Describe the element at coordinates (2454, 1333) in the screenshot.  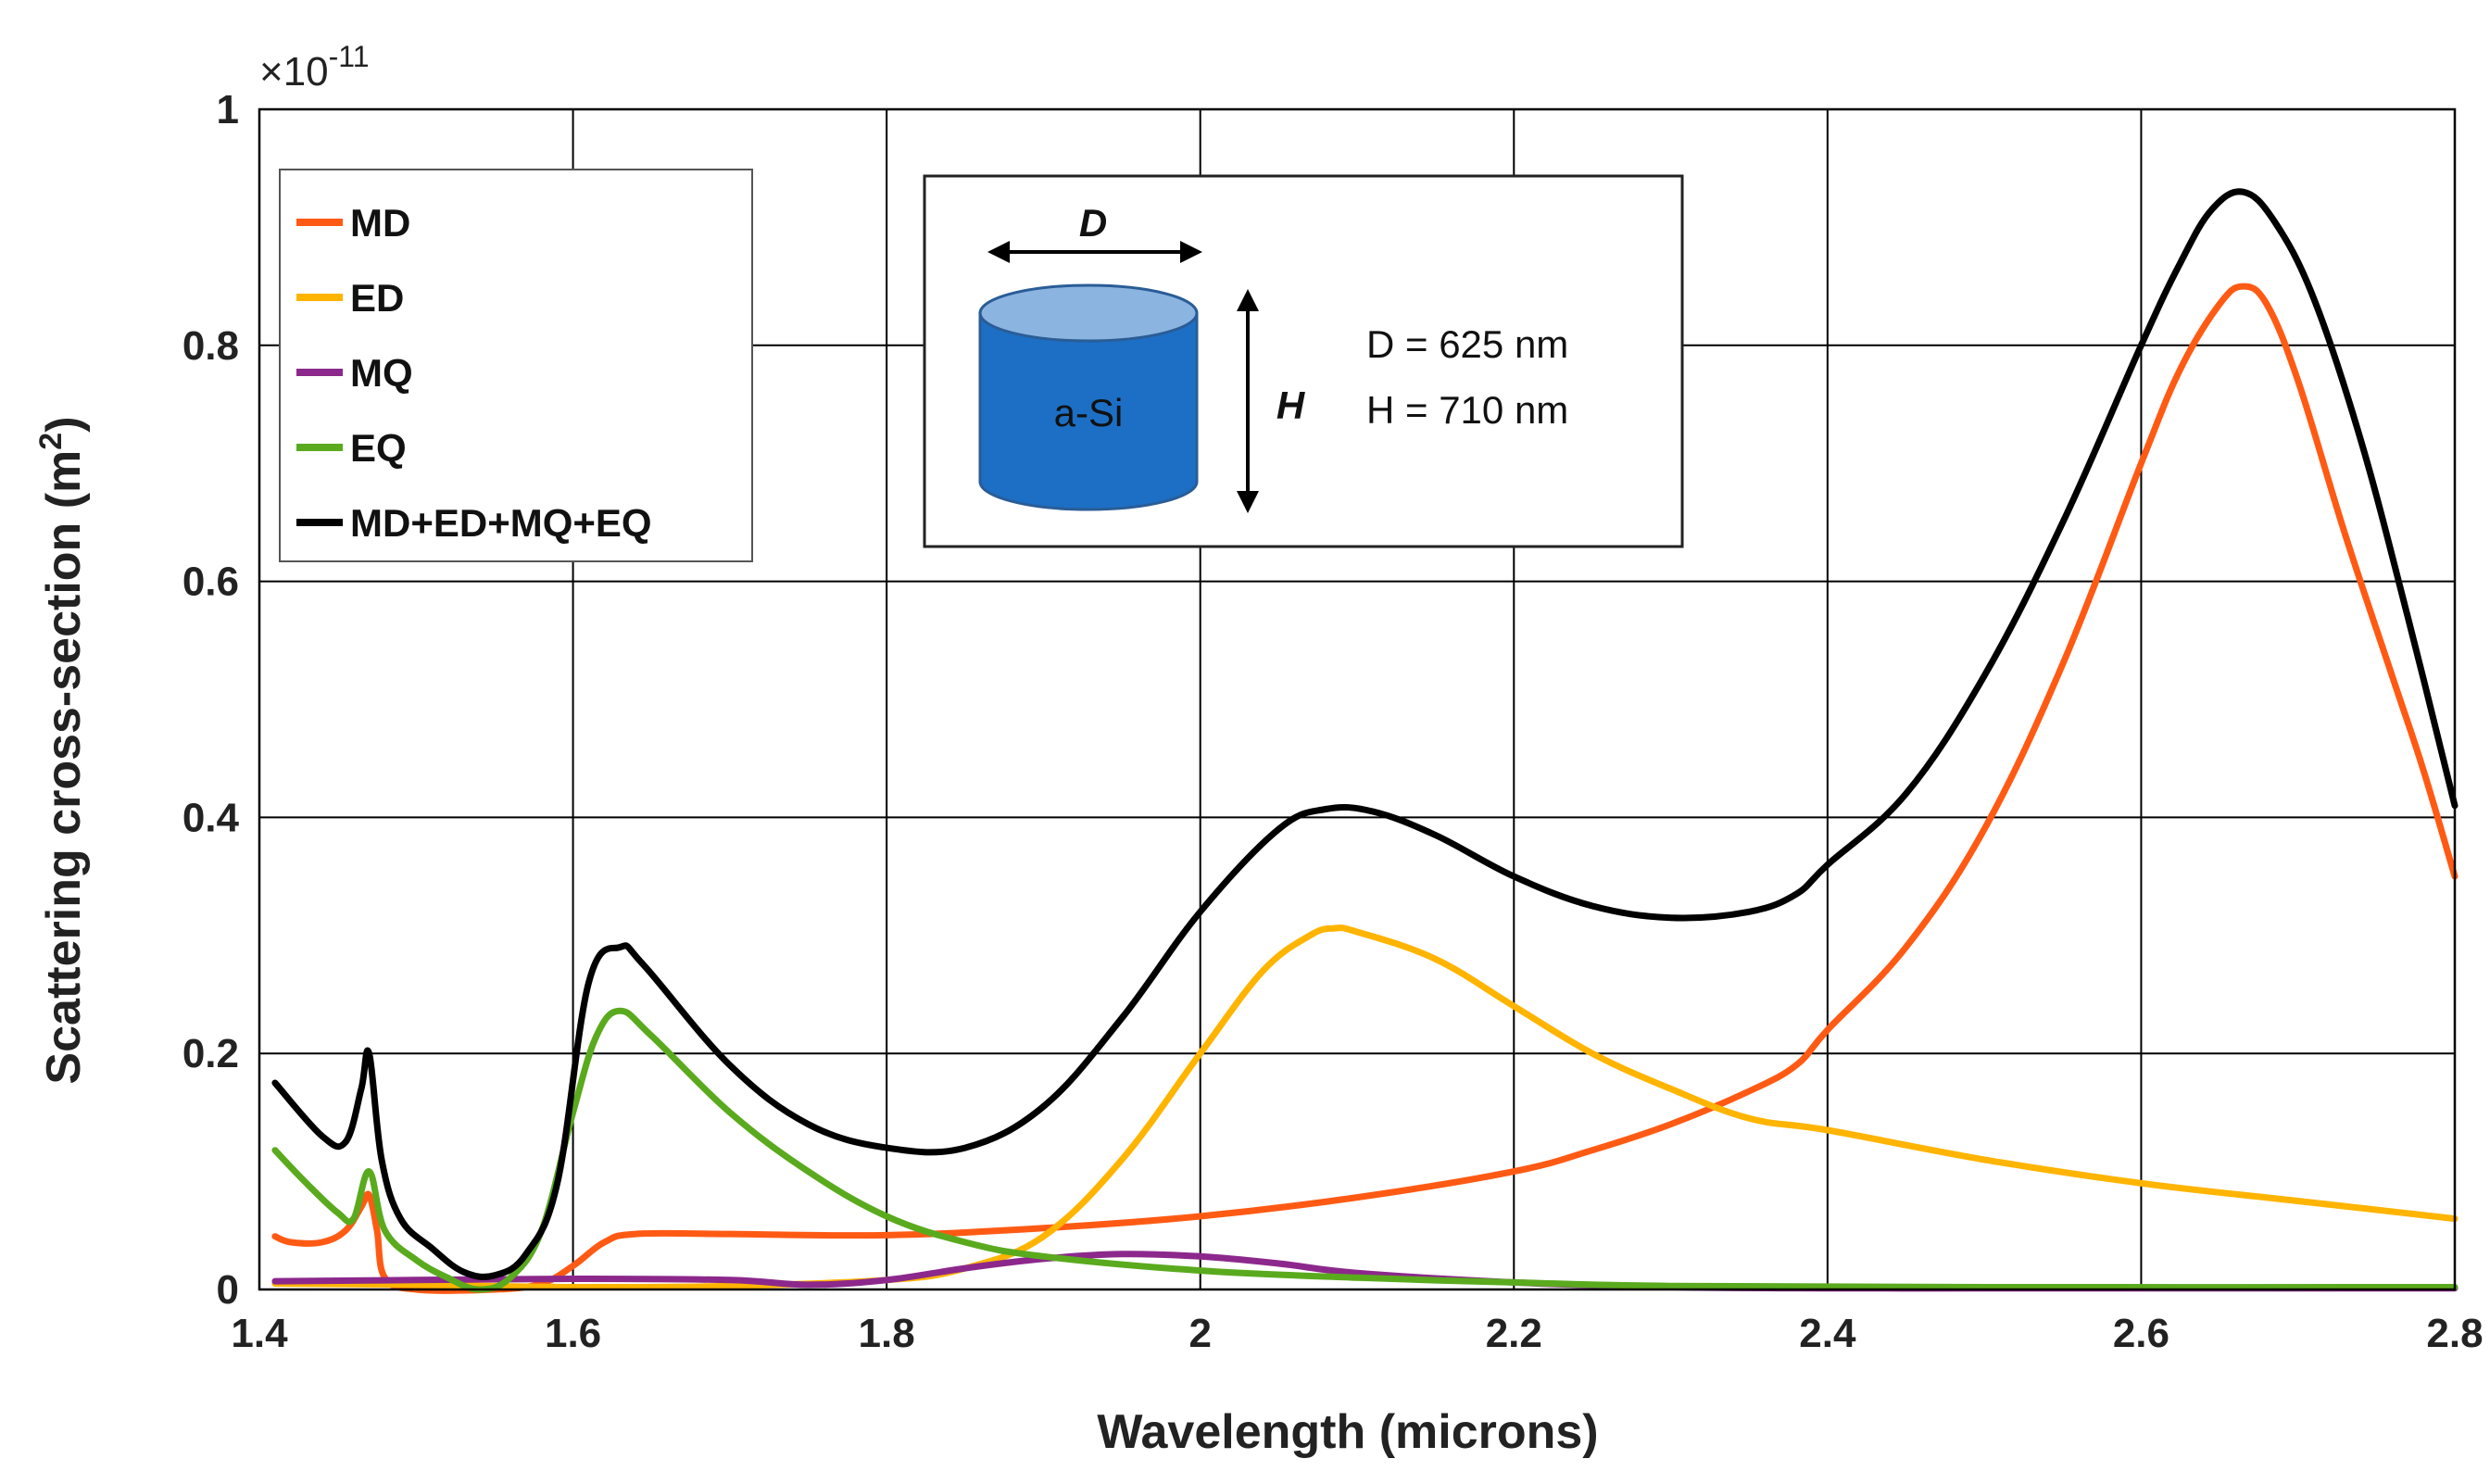
I see `x-tick-label: 2.8` at that location.